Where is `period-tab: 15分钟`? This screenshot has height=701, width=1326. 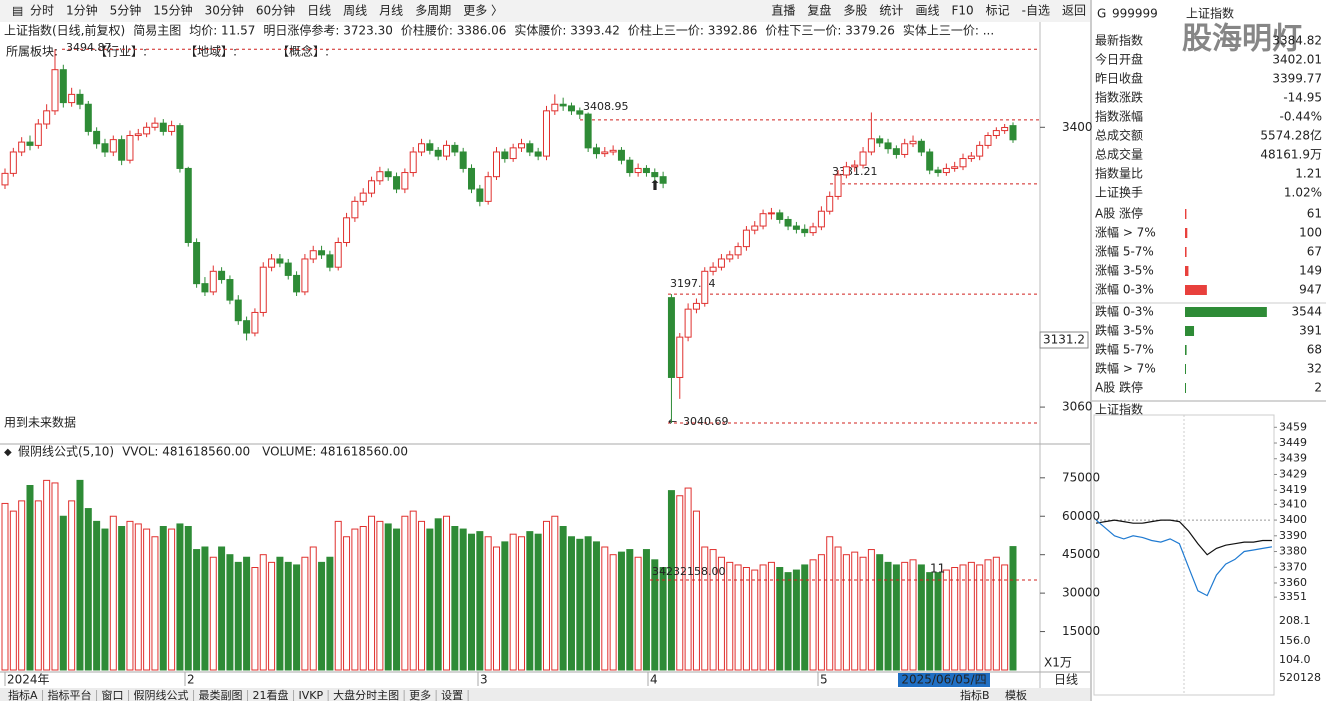 period-tab: 15分钟 is located at coordinates (172, 10).